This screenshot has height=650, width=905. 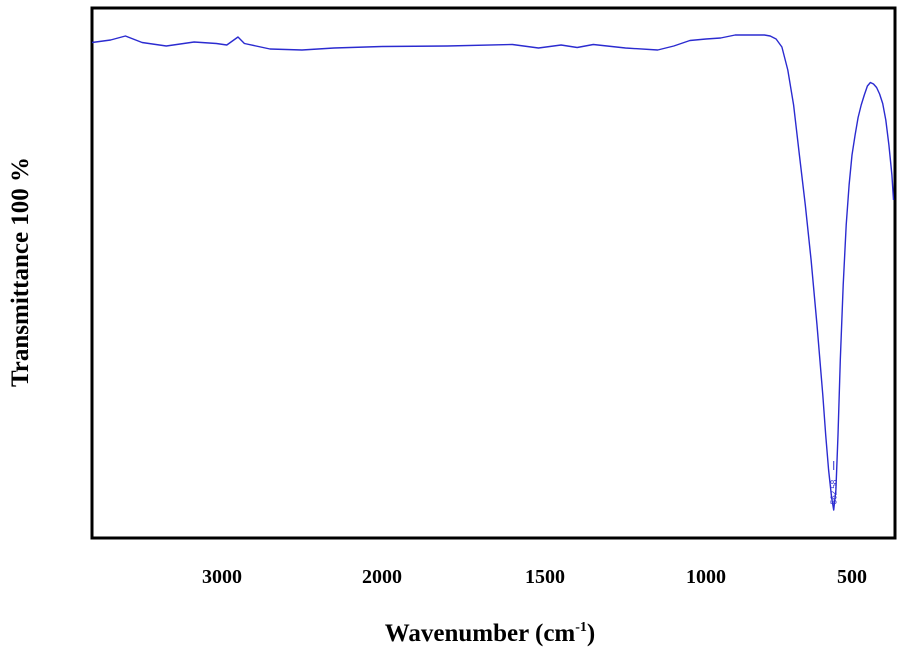 I want to click on x-axis-title: Wavenumber (cm-1), so click(x=490, y=633).